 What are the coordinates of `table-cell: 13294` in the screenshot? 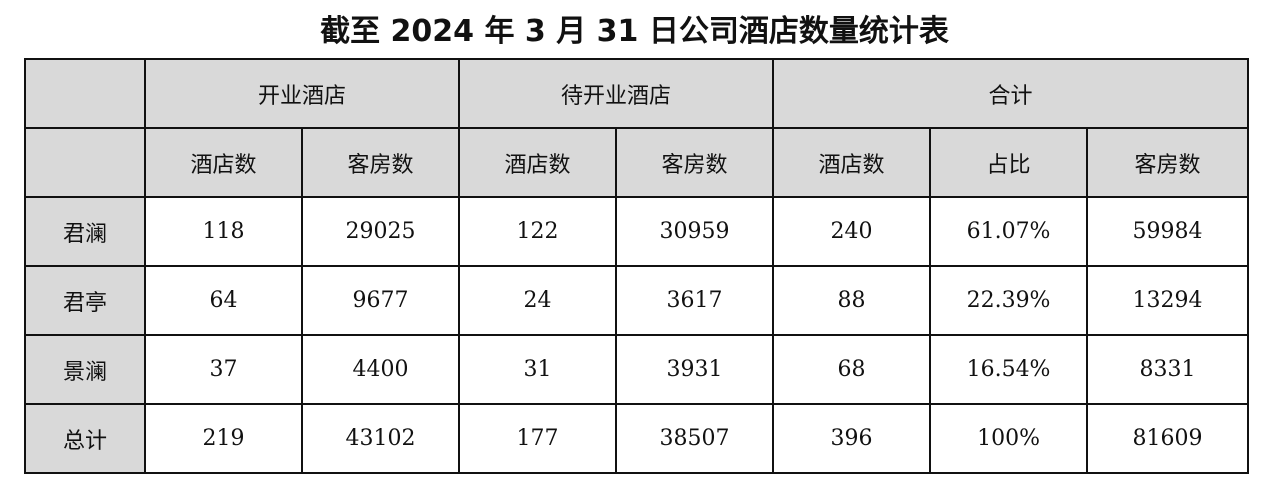 It's located at (1168, 300).